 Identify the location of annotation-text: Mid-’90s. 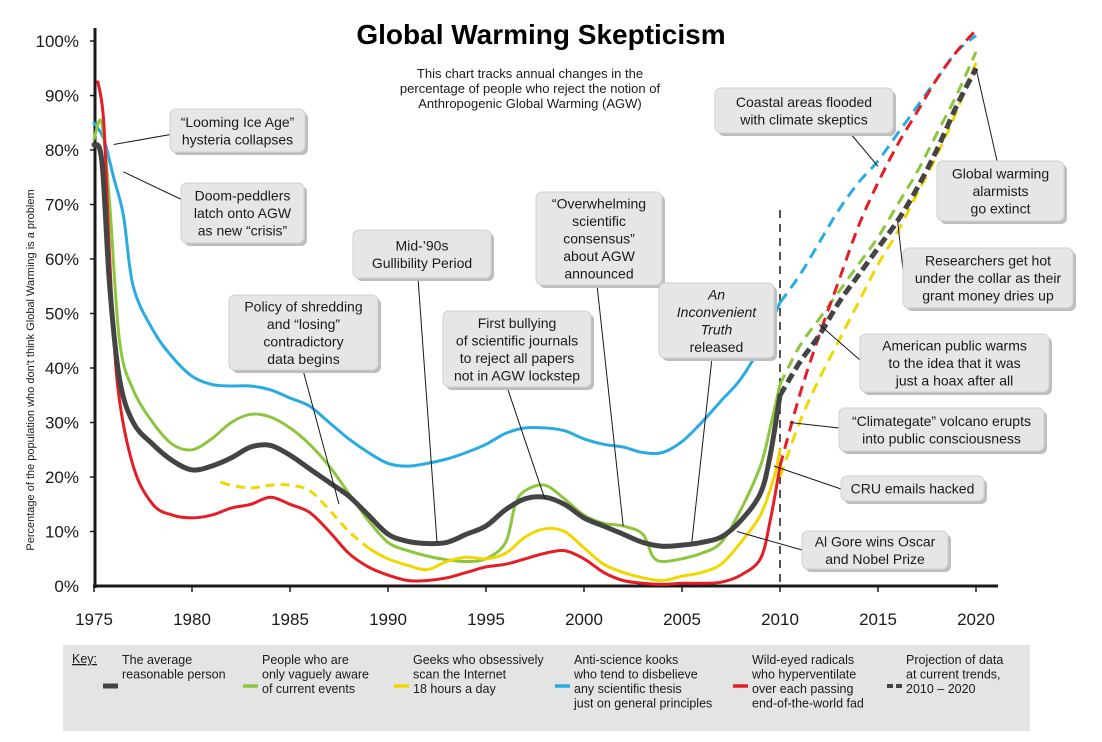
(422, 245).